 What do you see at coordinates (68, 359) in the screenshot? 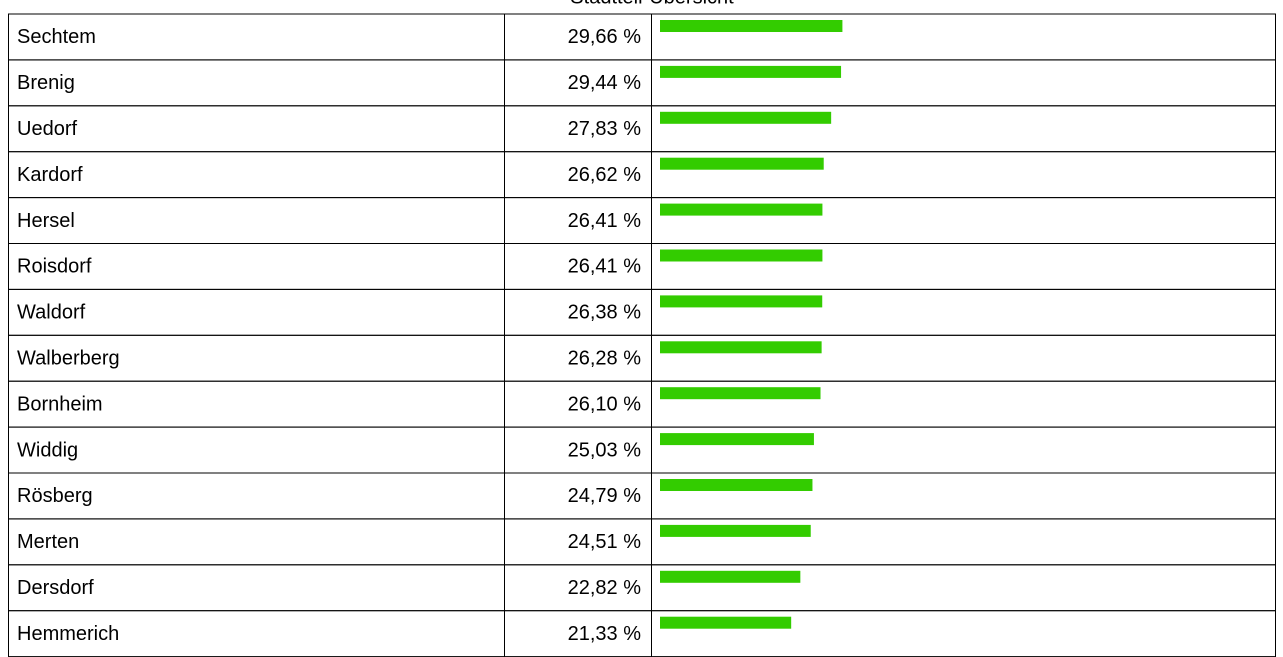
I see `category-label: Walberberg` at bounding box center [68, 359].